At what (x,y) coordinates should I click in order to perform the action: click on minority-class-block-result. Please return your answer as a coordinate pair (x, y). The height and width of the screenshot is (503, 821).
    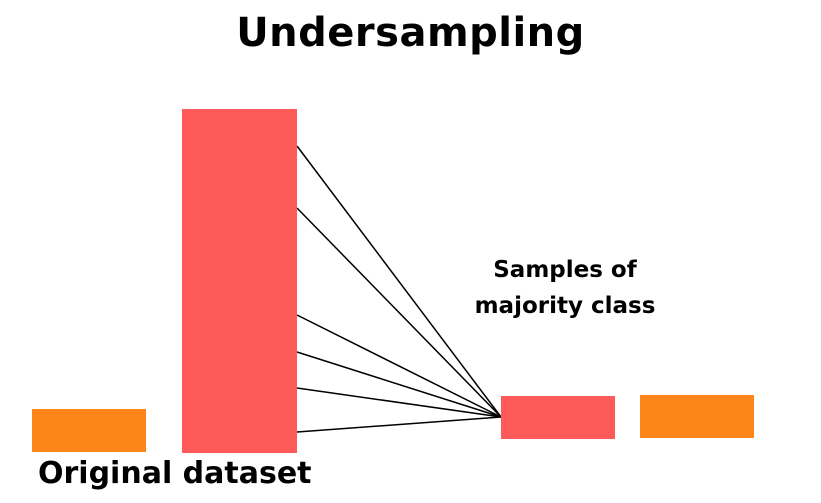
    Looking at the image, I should click on (697, 416).